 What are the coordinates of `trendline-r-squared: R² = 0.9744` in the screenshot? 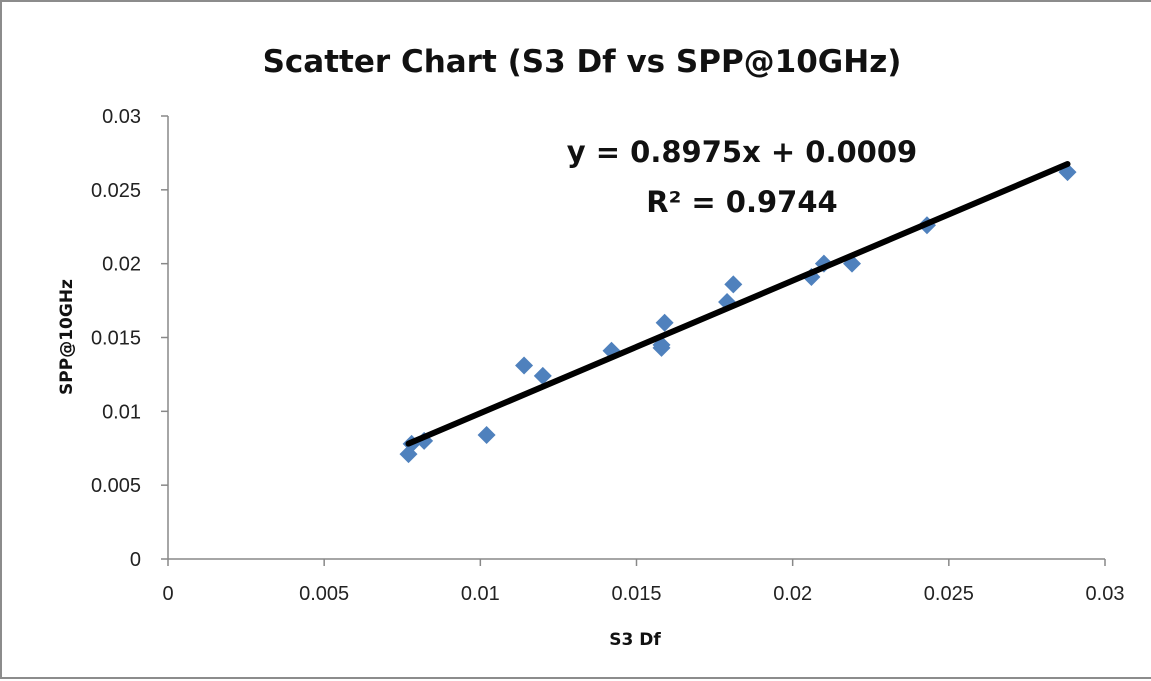 It's located at (741, 202).